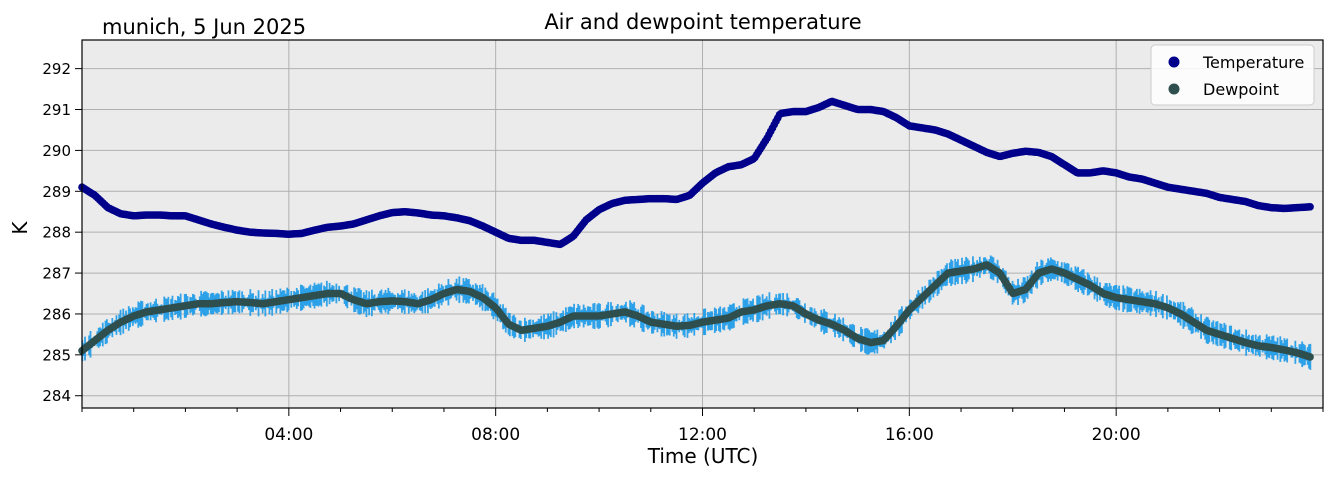 Image resolution: width=1335 pixels, height=478 pixels. I want to click on legend-marker-dewpoint, so click(1174, 89).